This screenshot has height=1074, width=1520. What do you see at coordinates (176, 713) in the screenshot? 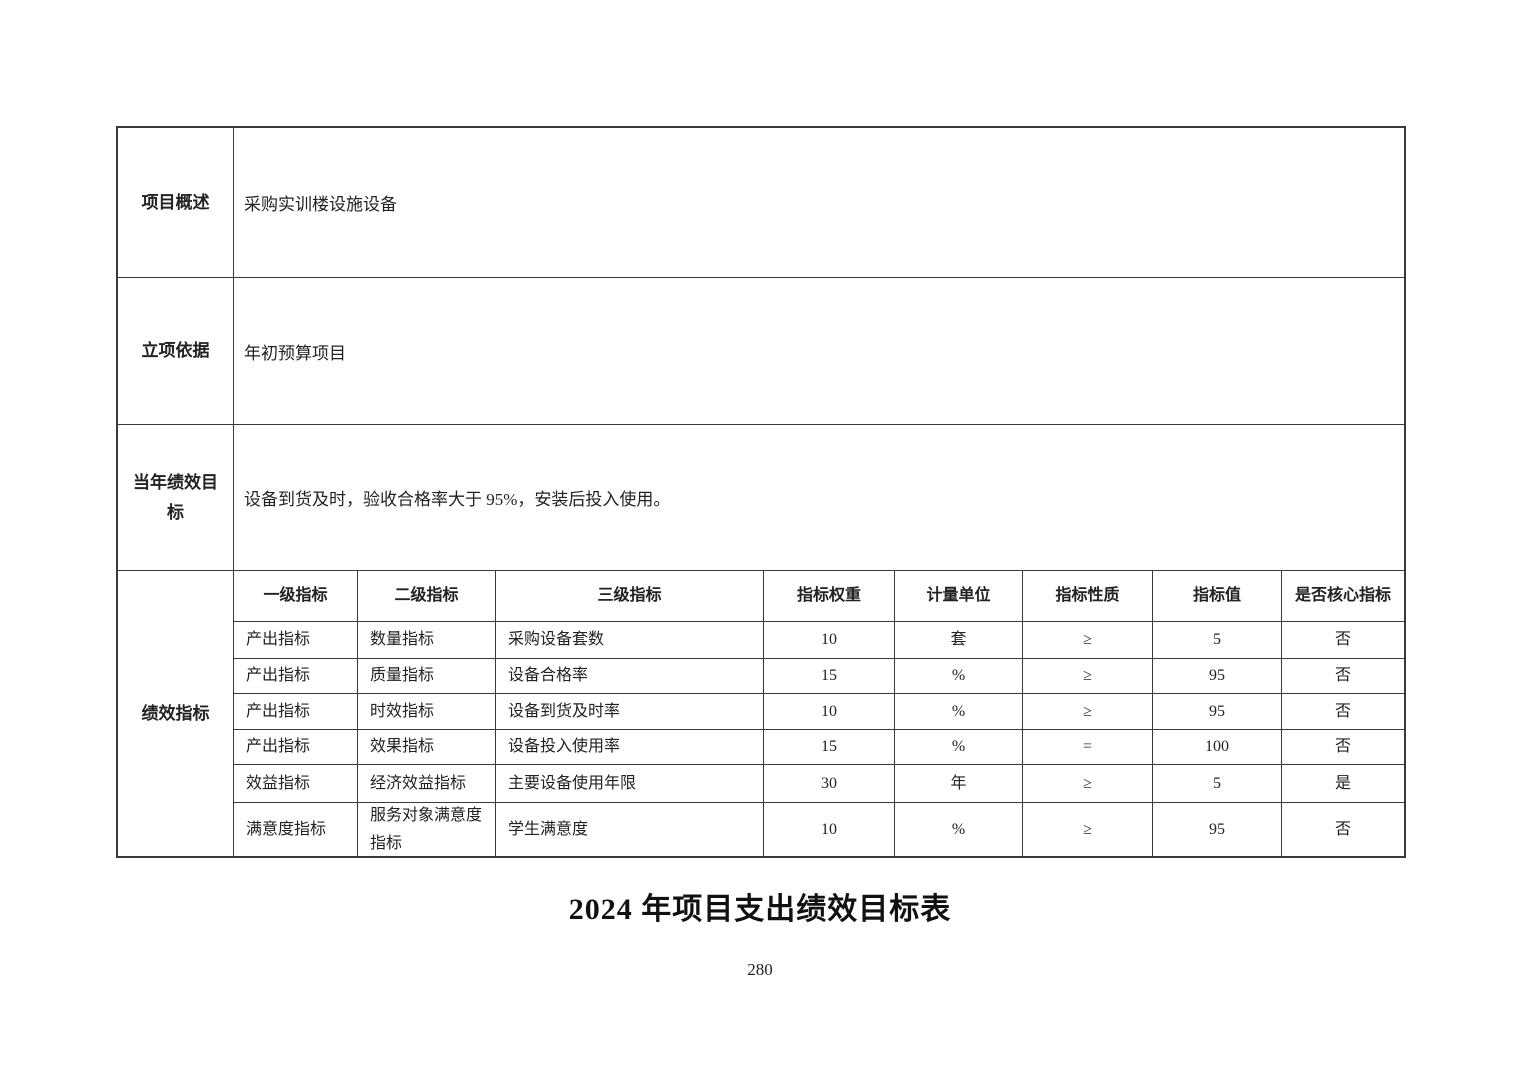
I see `row-label-indicators: 绩效指标` at bounding box center [176, 713].